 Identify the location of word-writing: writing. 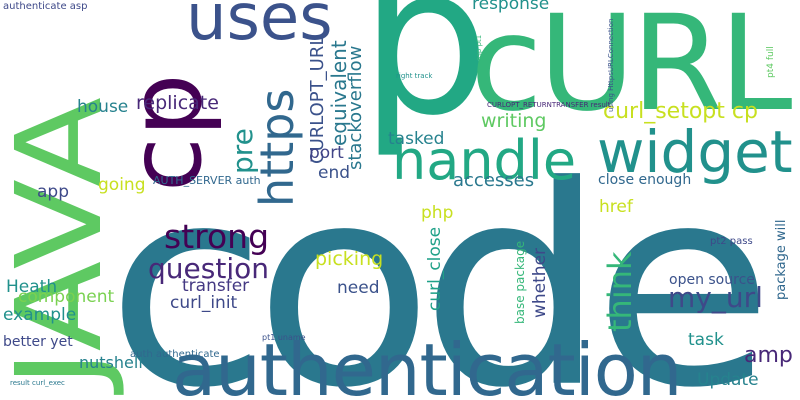
(514, 121).